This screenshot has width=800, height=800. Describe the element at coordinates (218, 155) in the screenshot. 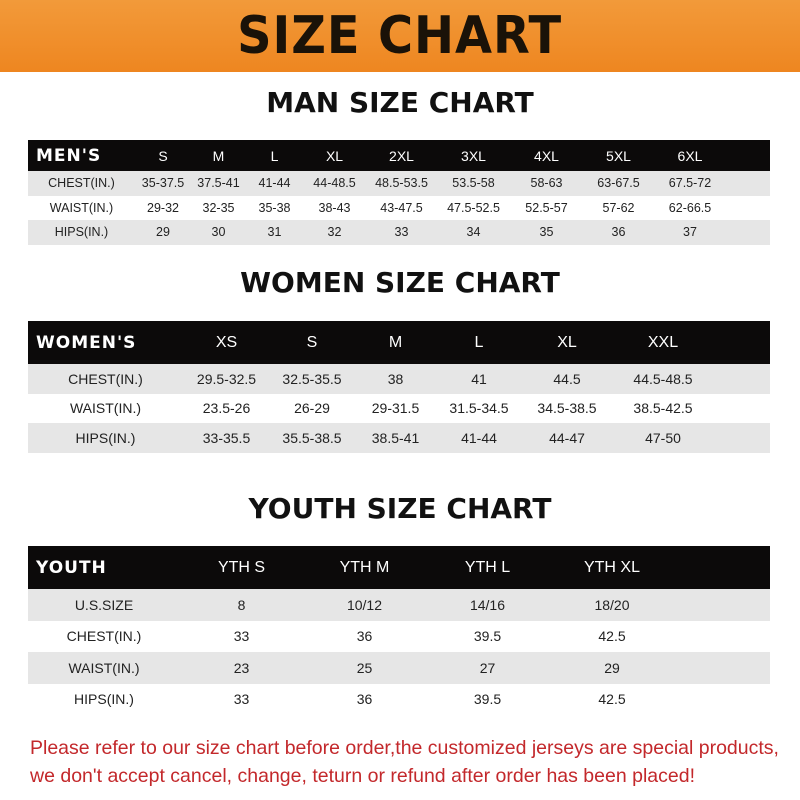

I see `size-header: M` at that location.